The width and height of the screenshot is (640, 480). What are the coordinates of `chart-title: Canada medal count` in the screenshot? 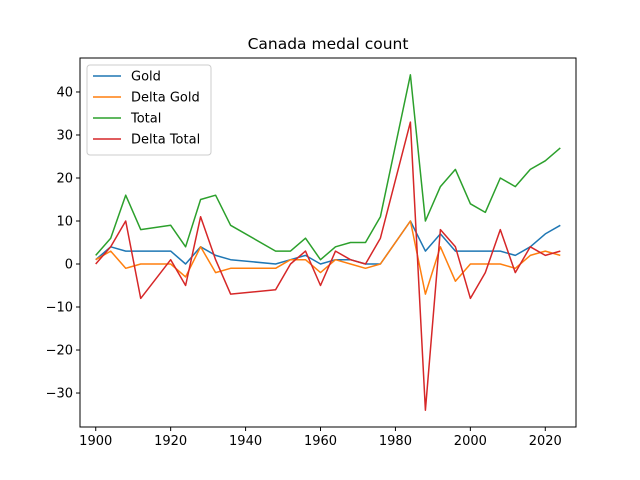 It's located at (328, 44).